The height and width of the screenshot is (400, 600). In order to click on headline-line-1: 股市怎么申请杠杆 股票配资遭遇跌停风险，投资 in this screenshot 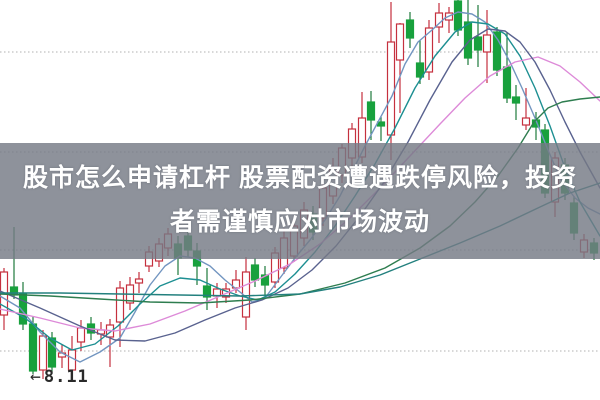, I will do `click(300, 178)`.